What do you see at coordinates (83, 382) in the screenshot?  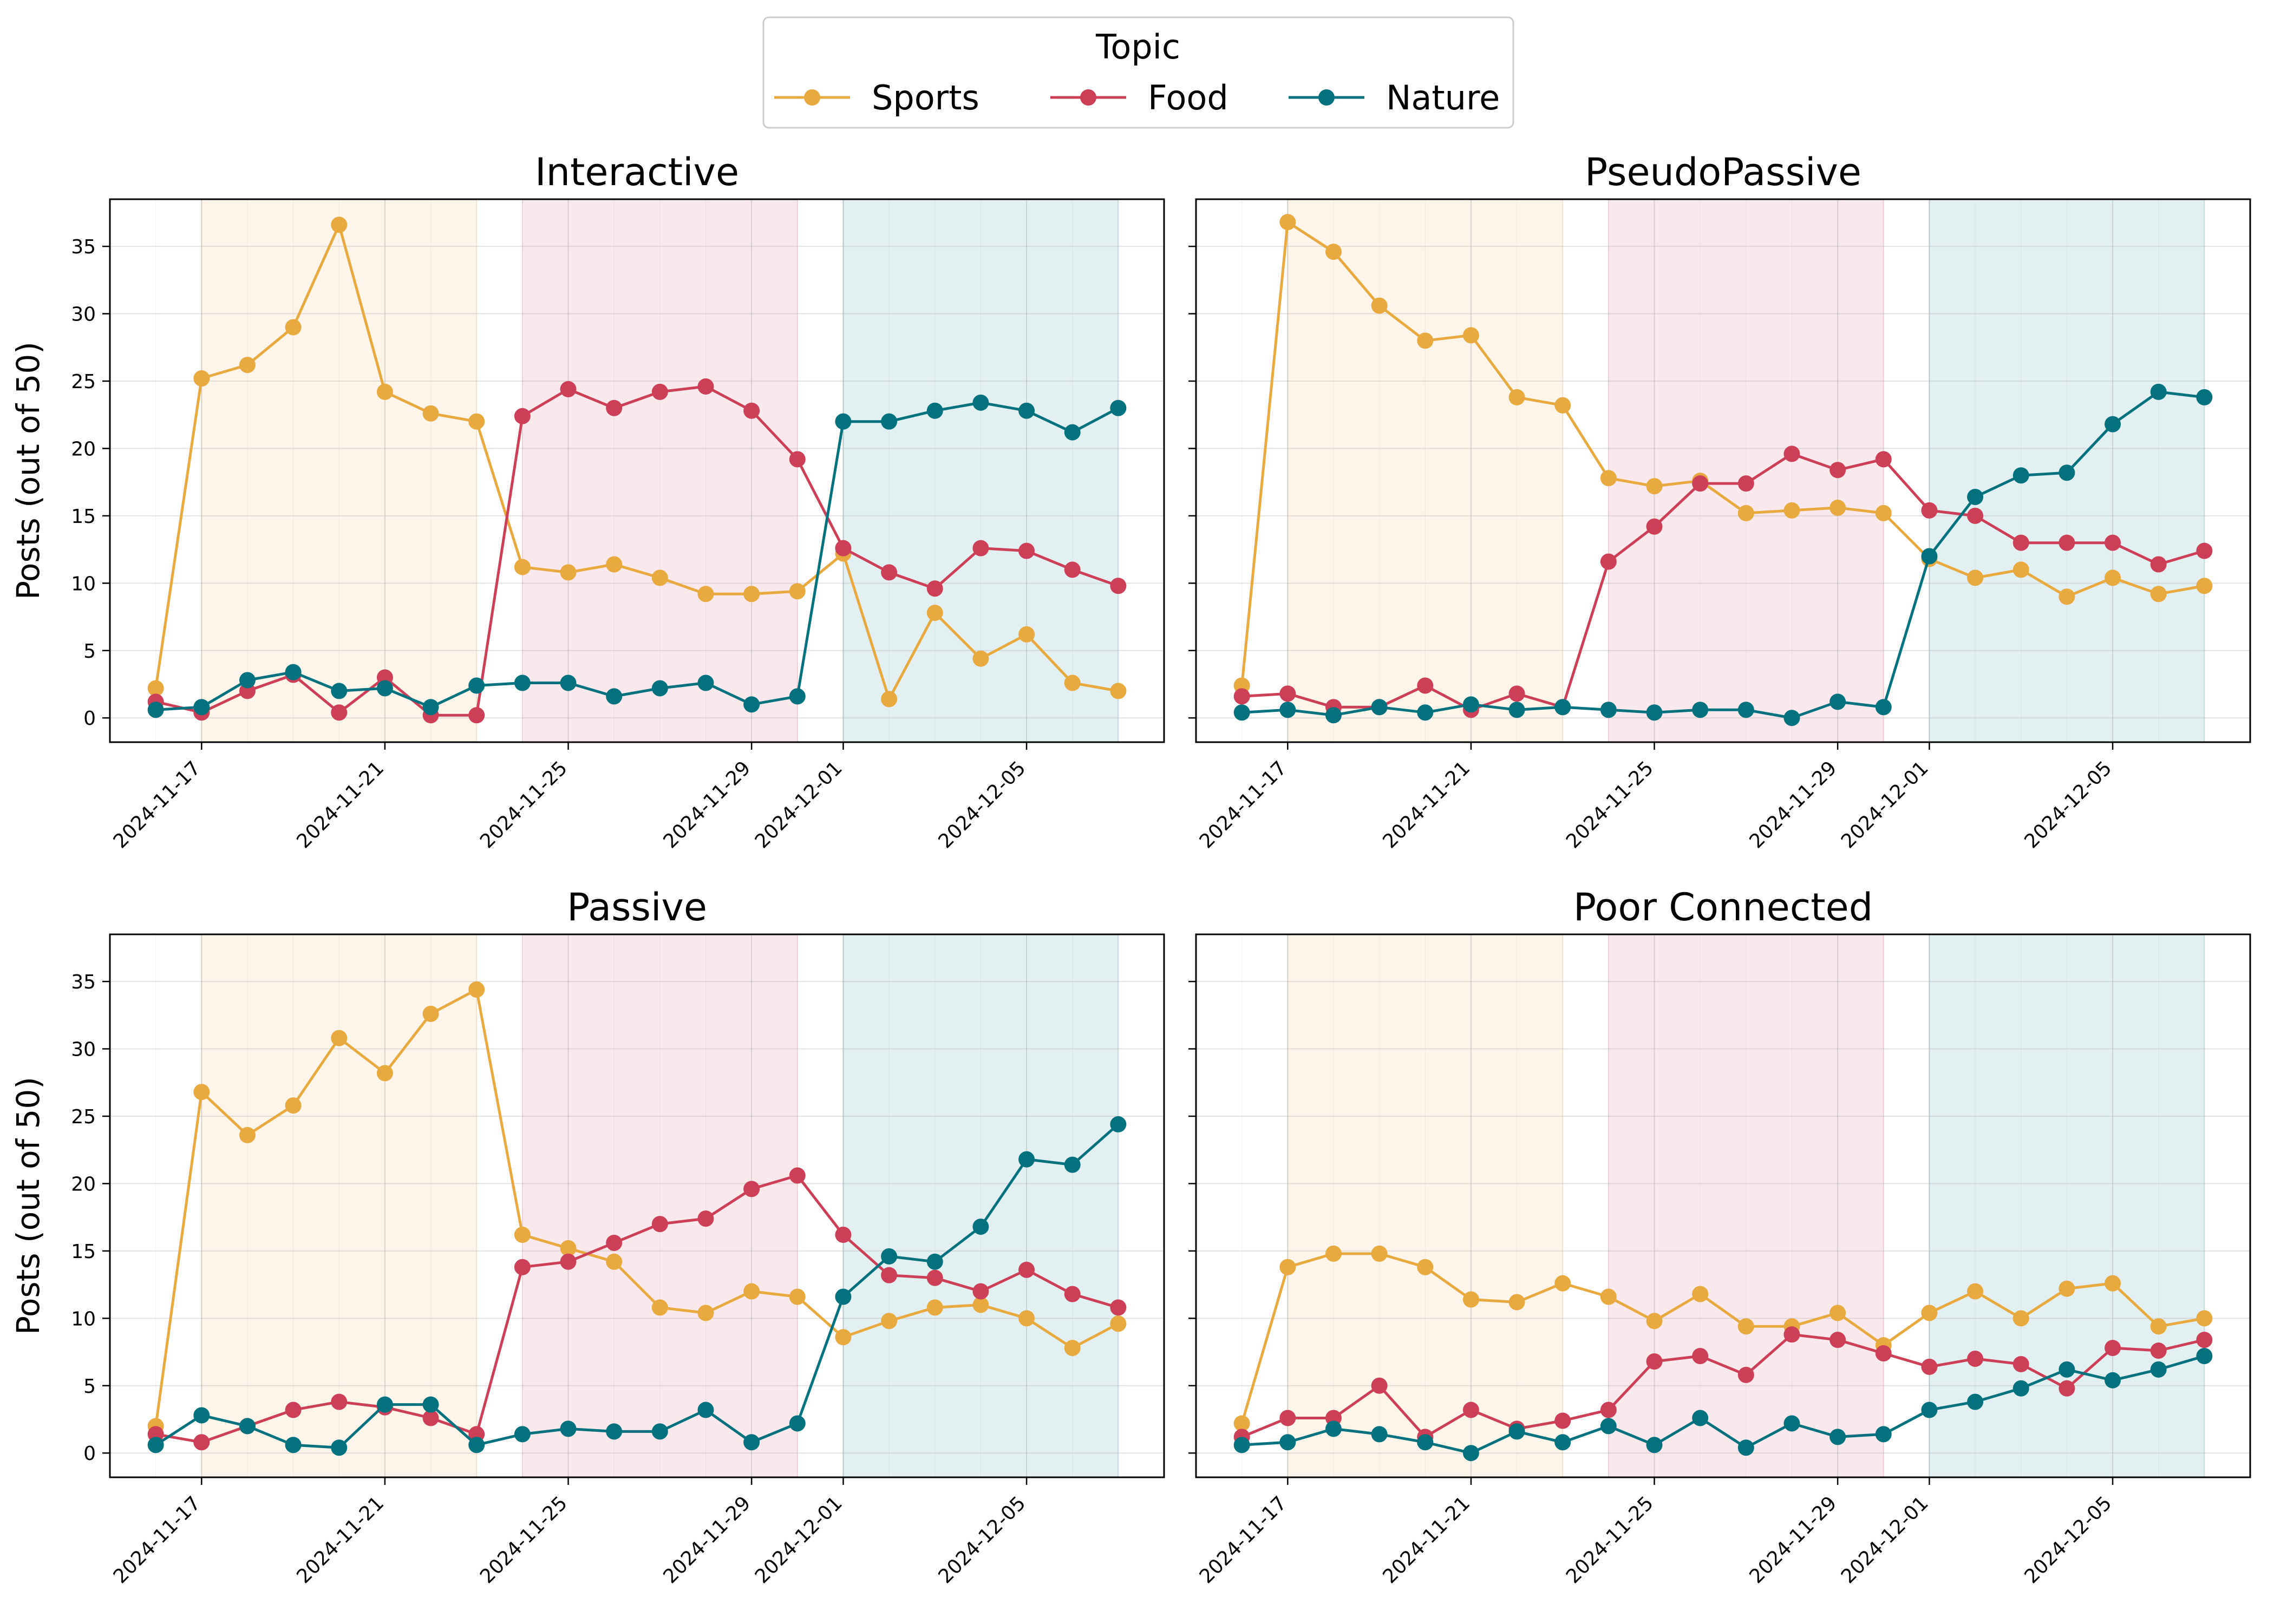 I see `y-tick-label: 25` at bounding box center [83, 382].